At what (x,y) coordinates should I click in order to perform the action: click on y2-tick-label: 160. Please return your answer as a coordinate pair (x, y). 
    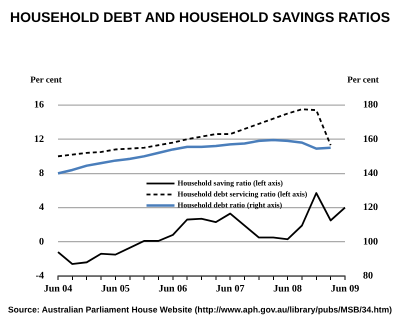
    Looking at the image, I should click on (370, 139).